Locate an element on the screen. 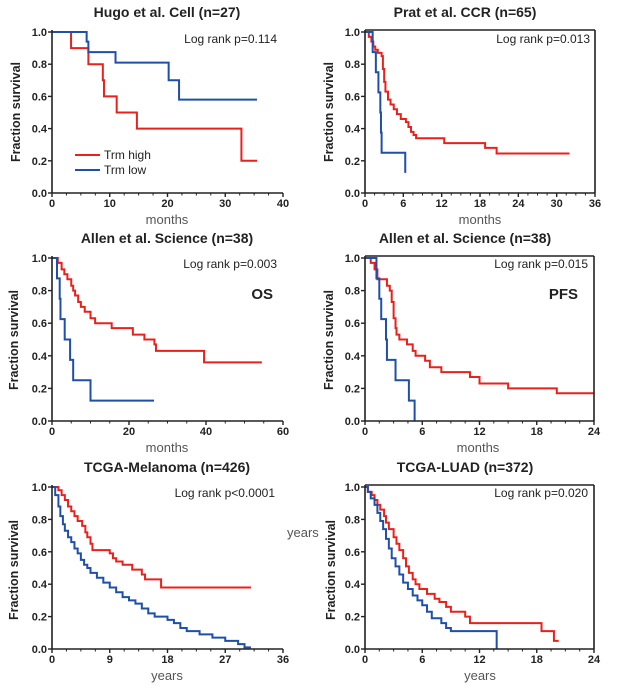 The width and height of the screenshot is (617, 690). legend-label-high: Trm high is located at coordinates (127, 155).